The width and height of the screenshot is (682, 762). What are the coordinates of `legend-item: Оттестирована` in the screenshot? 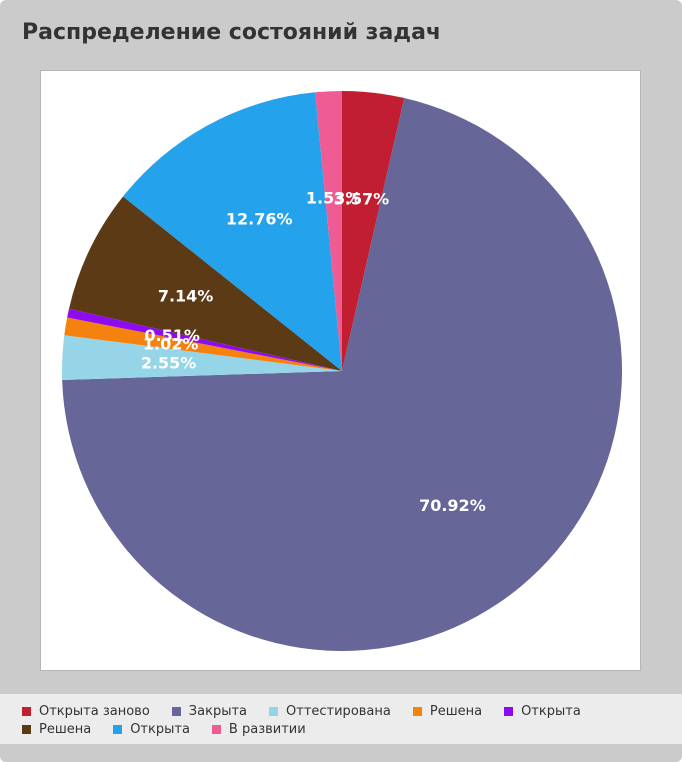 It's located at (330, 711).